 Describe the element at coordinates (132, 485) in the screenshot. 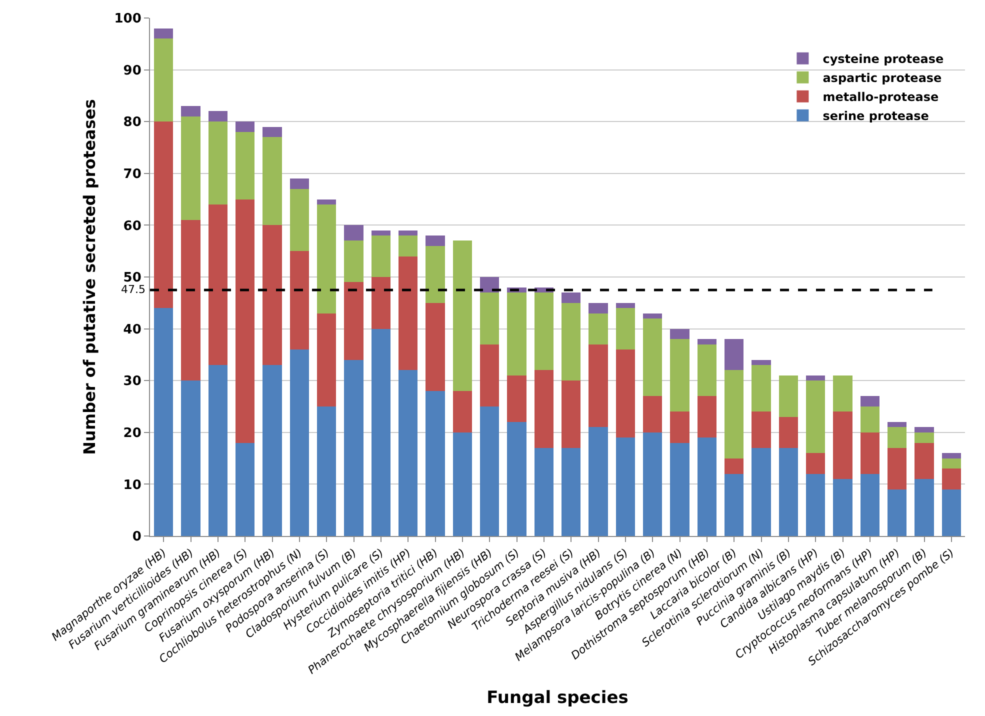

I see `y-tick-label: 10` at that location.